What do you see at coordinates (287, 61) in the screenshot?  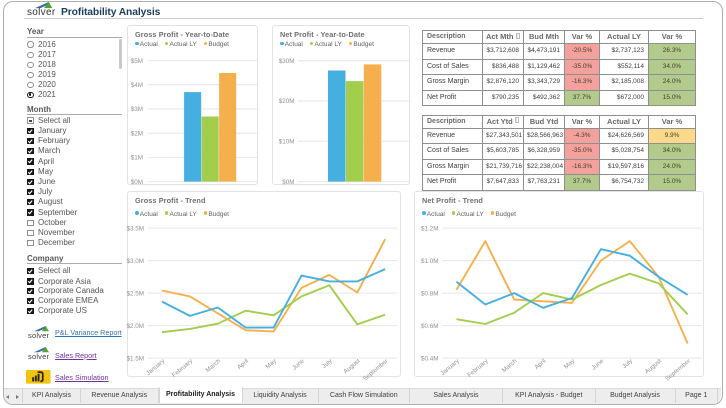 I see `svg-text: $30M` at bounding box center [287, 61].